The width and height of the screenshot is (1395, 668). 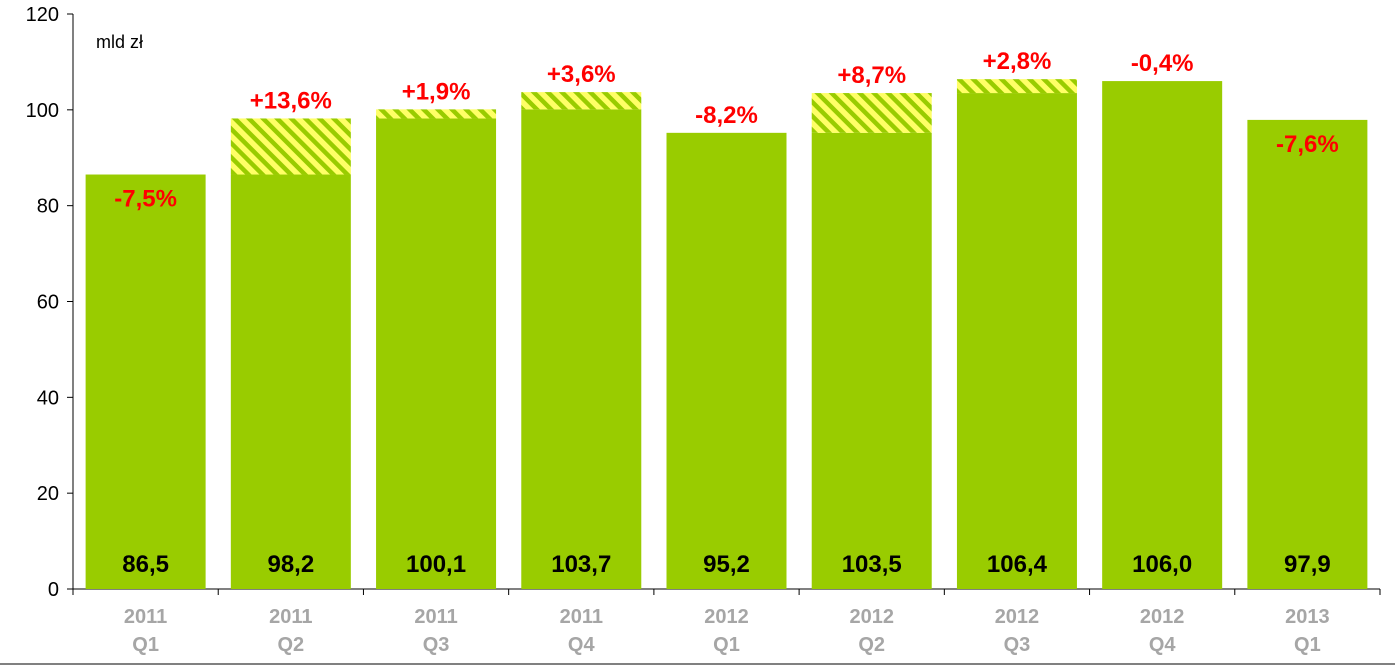 What do you see at coordinates (145, 564) in the screenshot?
I see `bar-value-label: 86,5` at bounding box center [145, 564].